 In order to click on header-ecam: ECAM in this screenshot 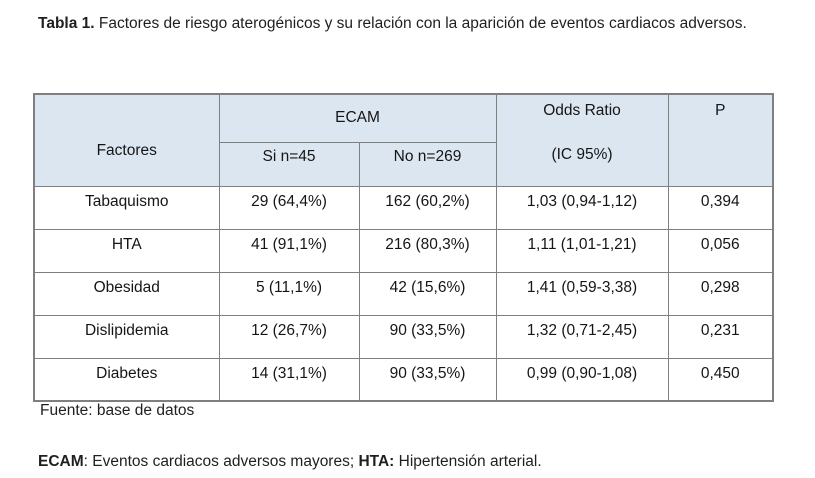, I will do `click(357, 118)`.